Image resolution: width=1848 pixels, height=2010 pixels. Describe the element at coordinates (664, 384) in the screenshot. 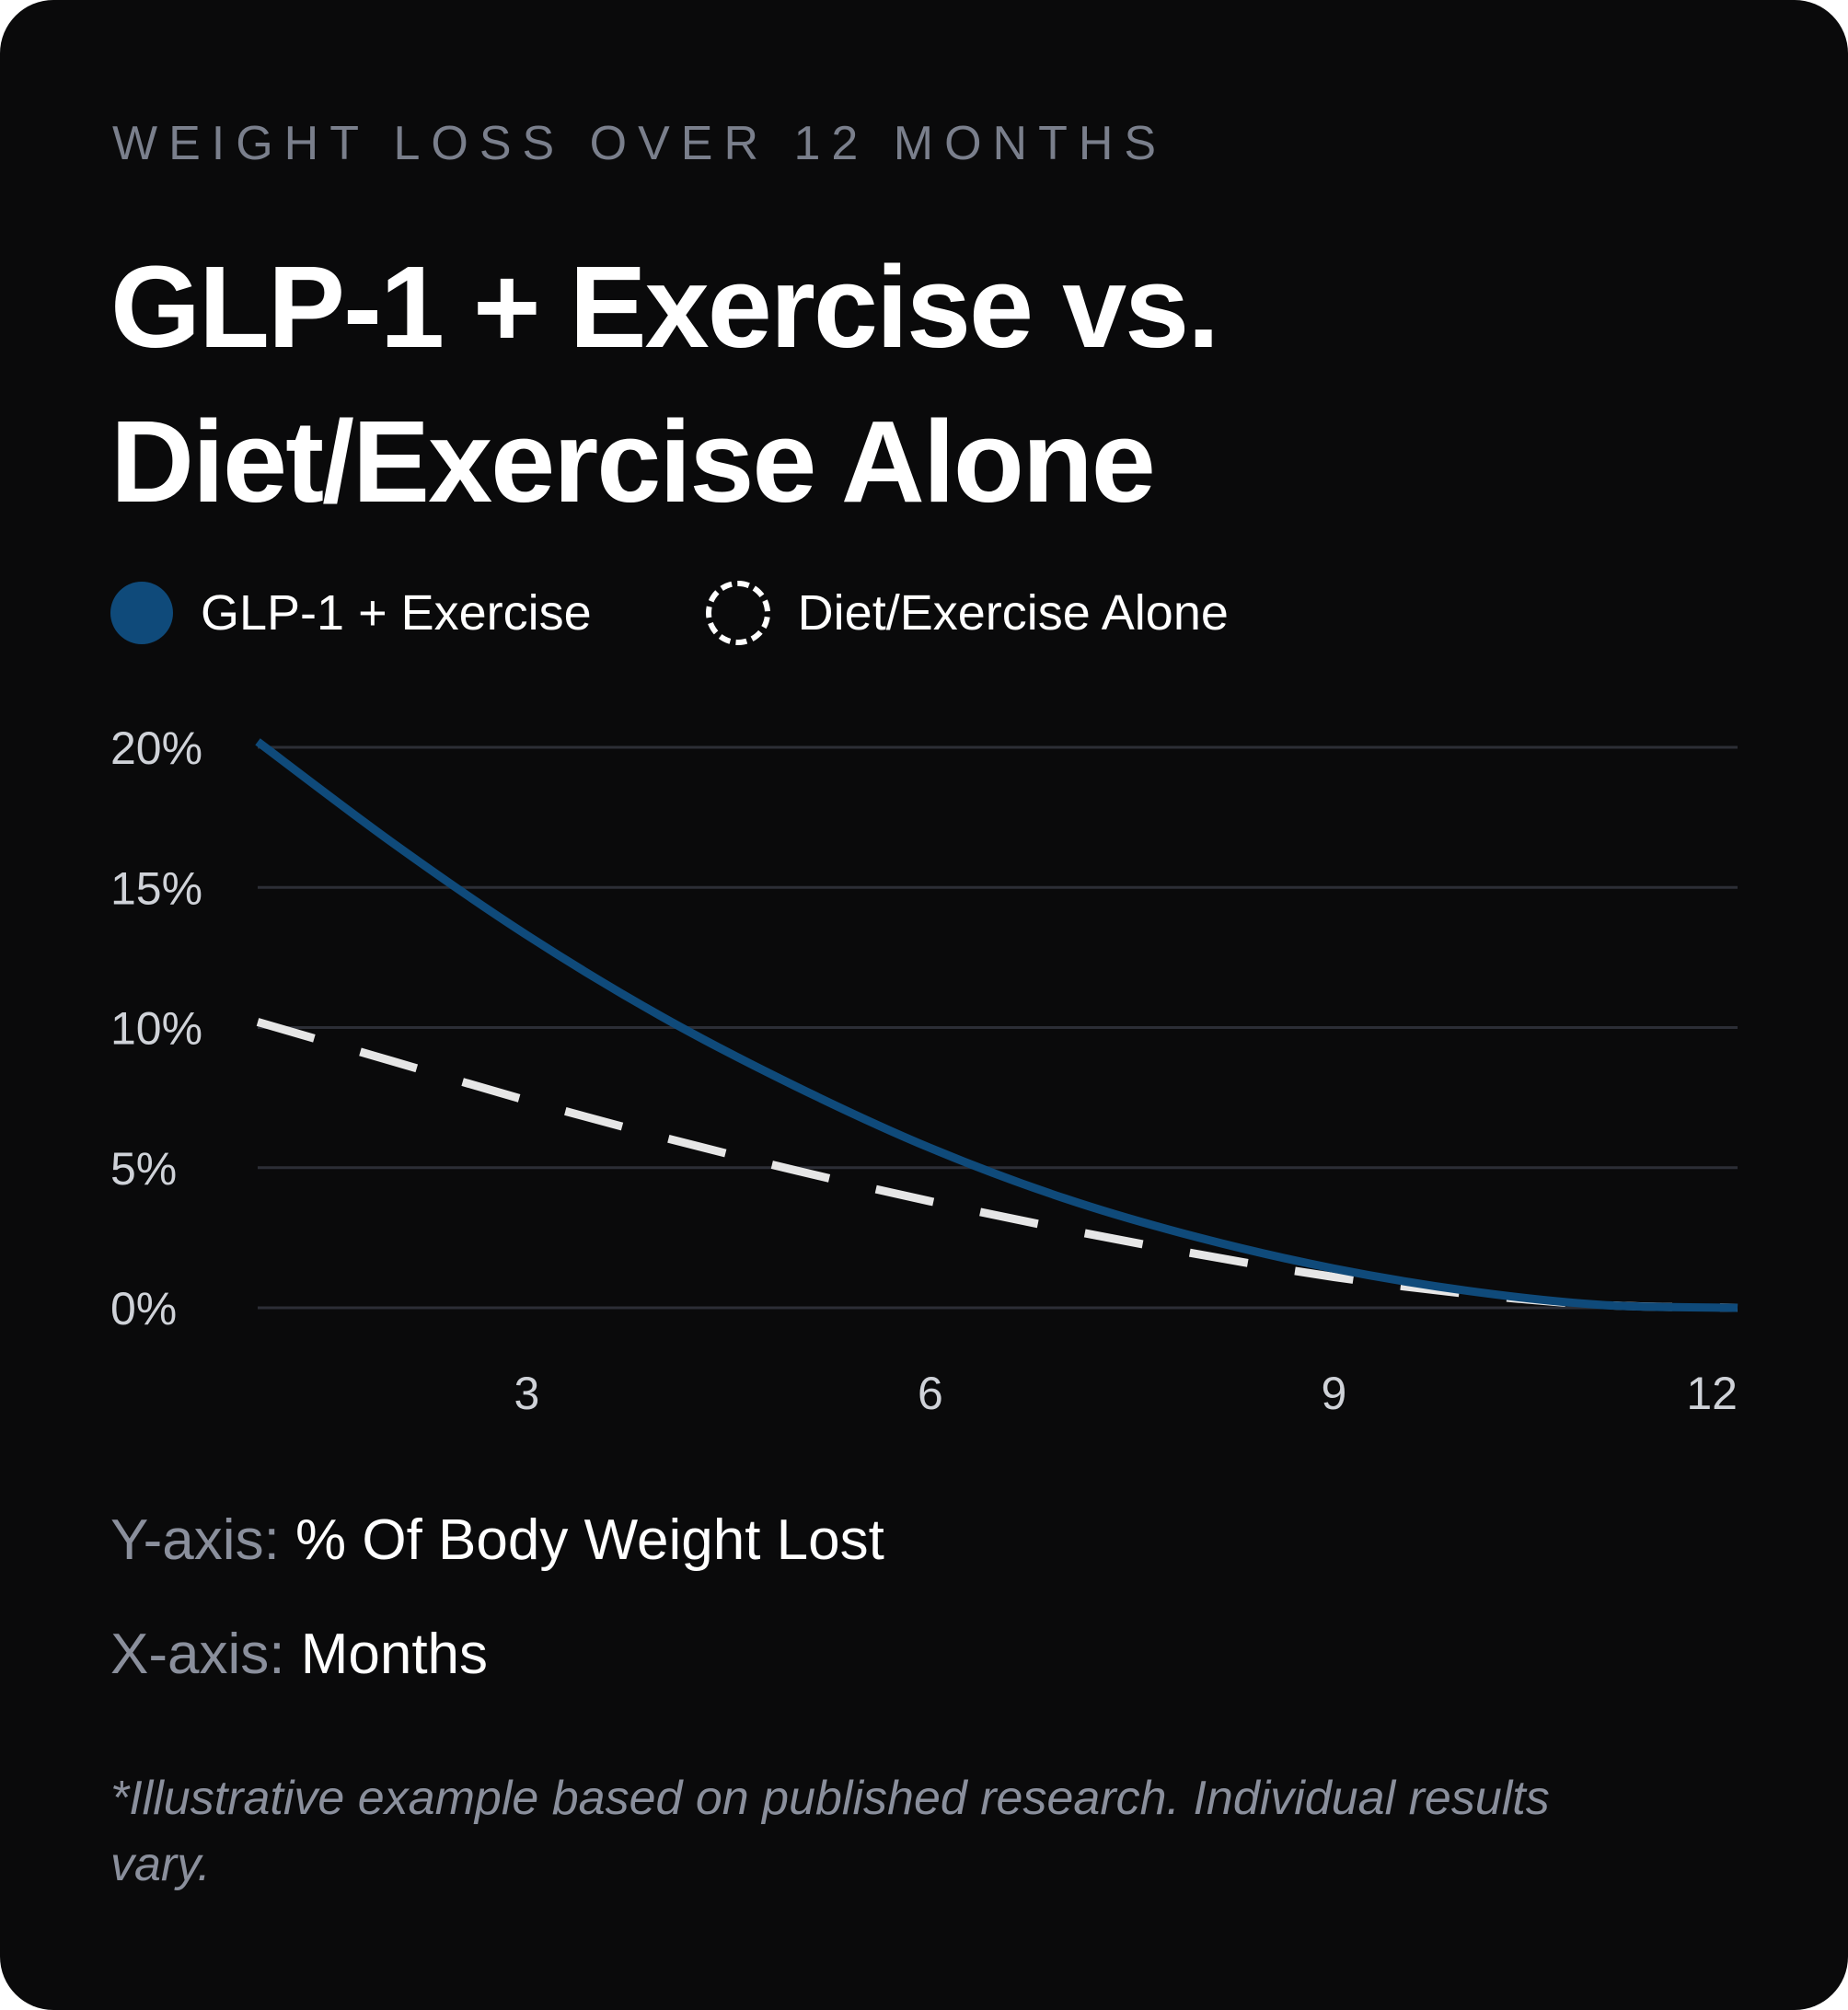

I see `chart-title: GLP-1 + Exercise vs. Diet/Exercise Alone` at that location.